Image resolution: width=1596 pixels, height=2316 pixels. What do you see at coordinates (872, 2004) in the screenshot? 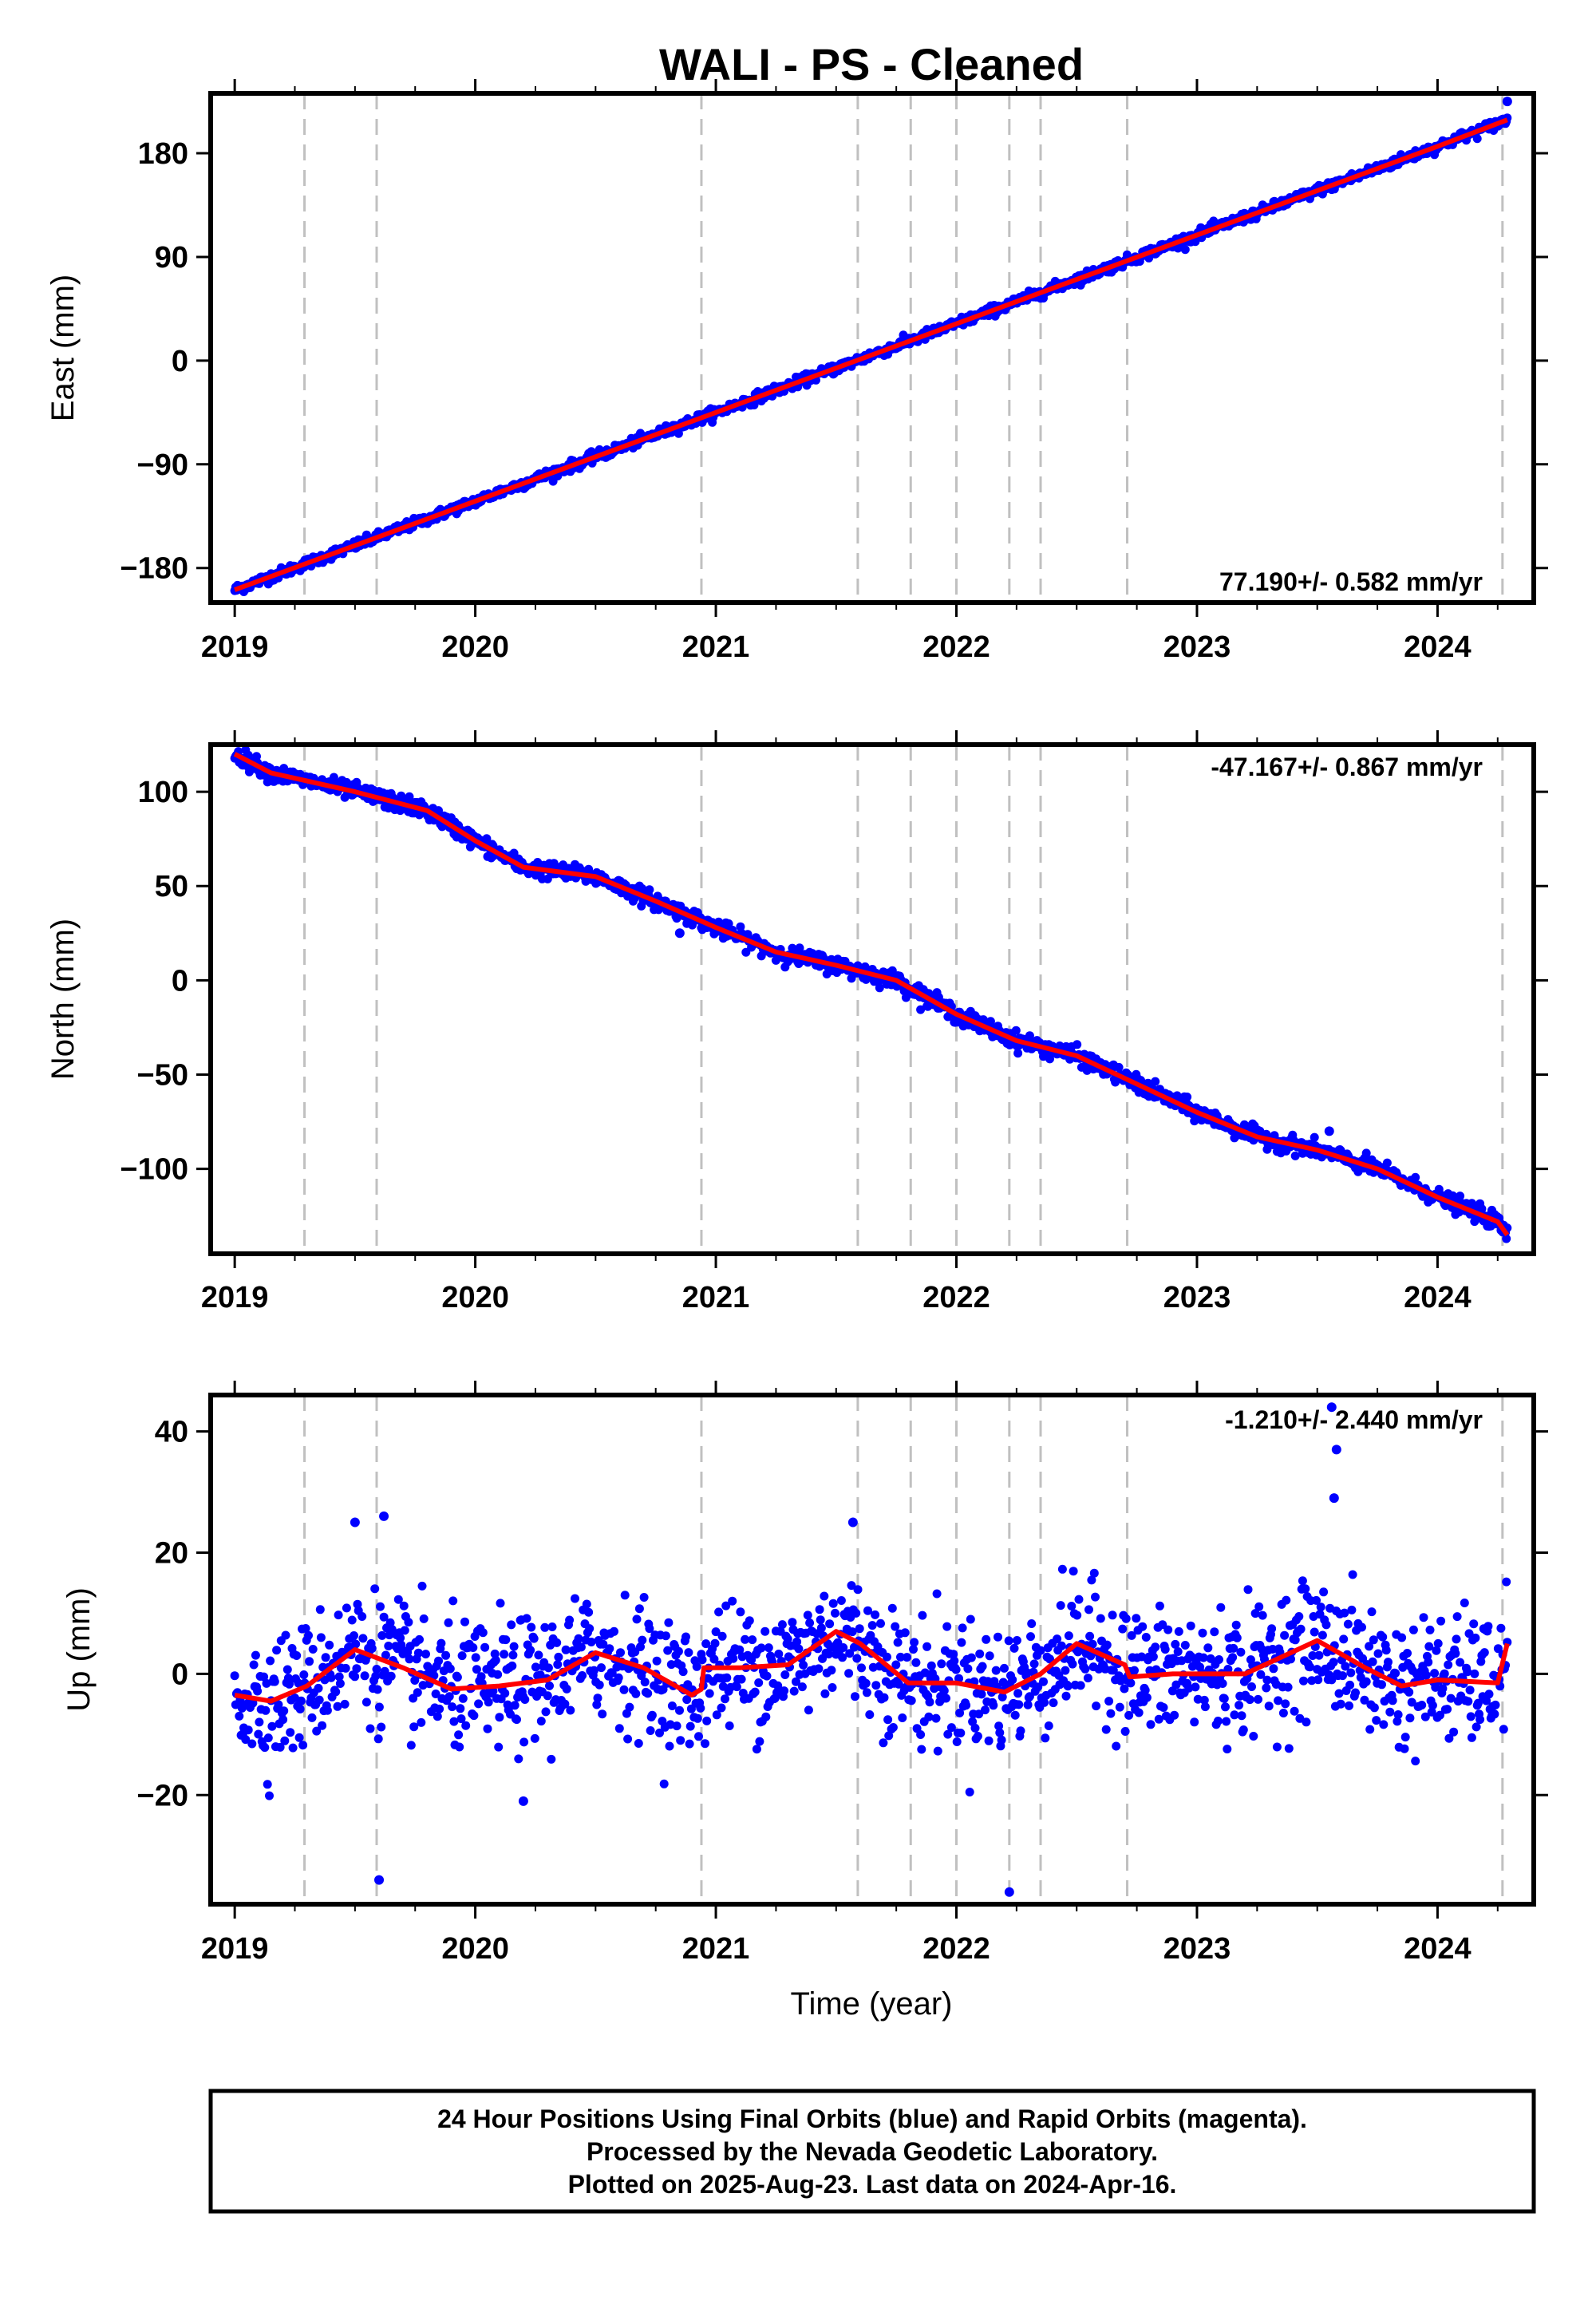
I see `x-axis-label: Time (year)` at bounding box center [872, 2004].